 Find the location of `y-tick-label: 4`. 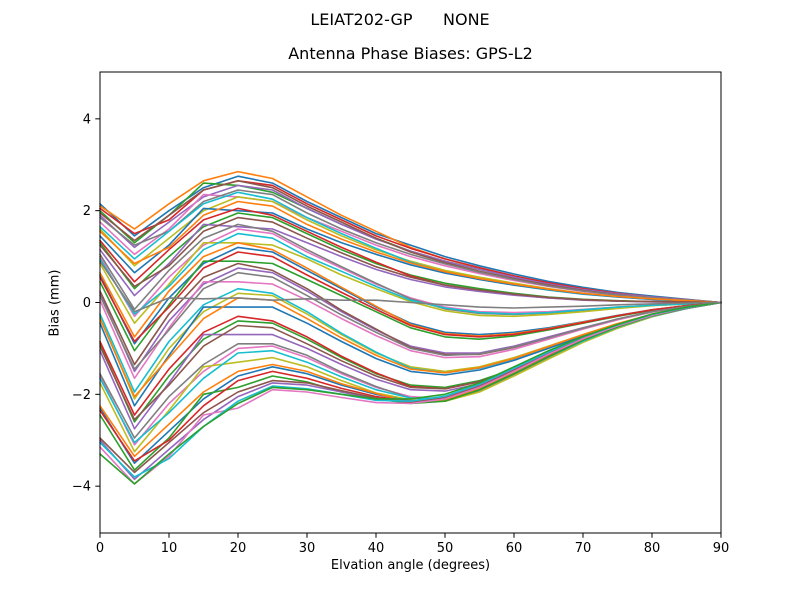

y-tick-label: 4 is located at coordinates (87, 119).